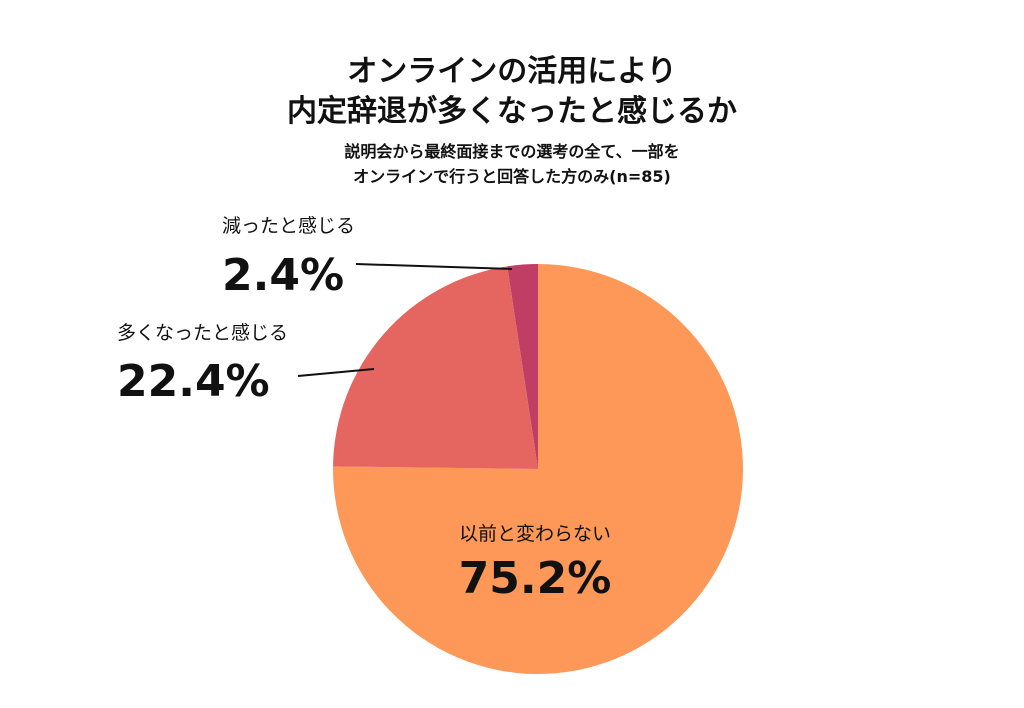  What do you see at coordinates (193, 381) in the screenshot?
I see `slice-value-more: 22.4%` at bounding box center [193, 381].